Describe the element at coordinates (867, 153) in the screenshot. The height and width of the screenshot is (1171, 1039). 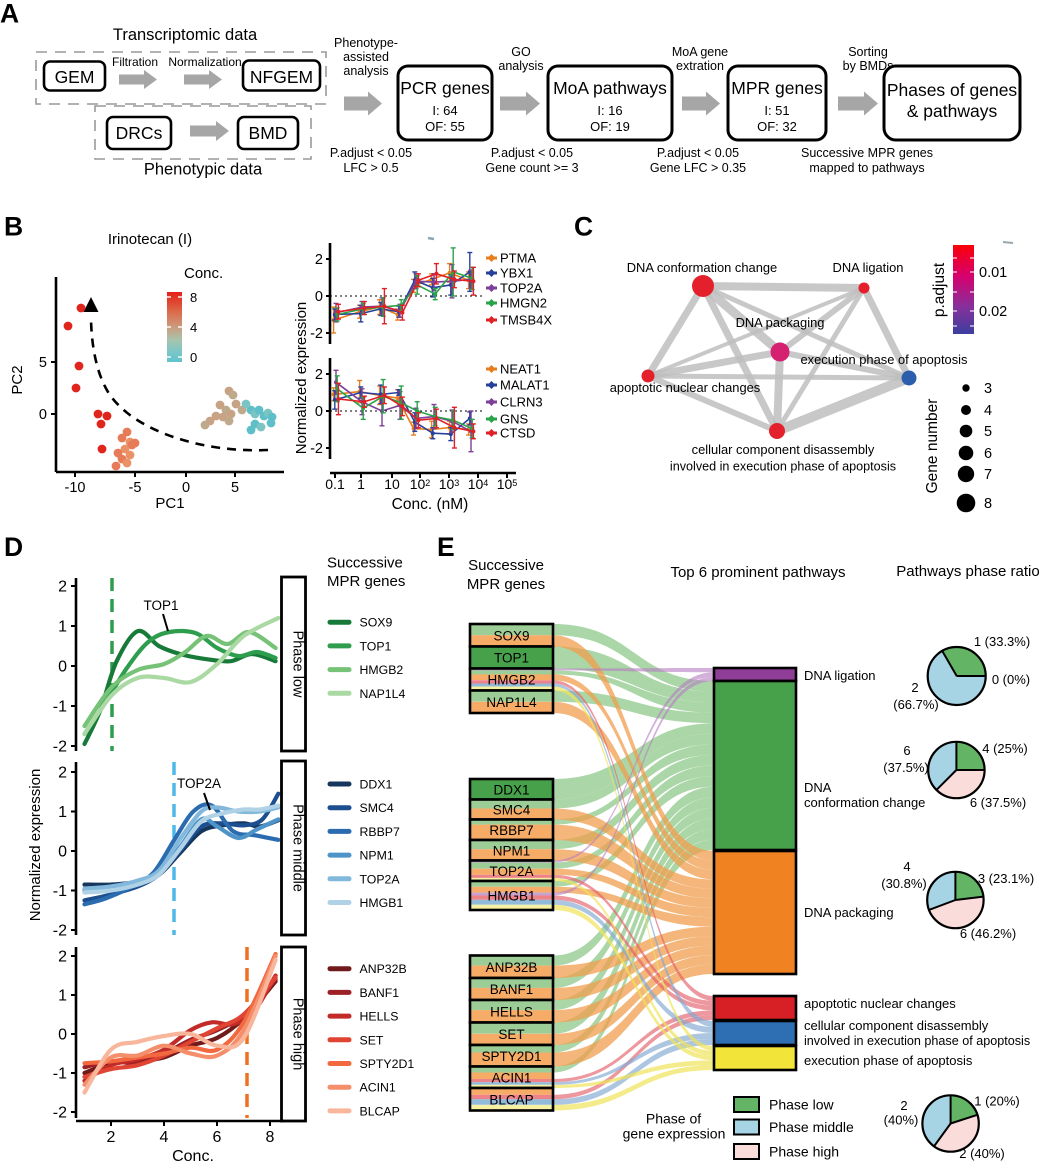
I see `svg-text: Successive MPR genes` at that location.